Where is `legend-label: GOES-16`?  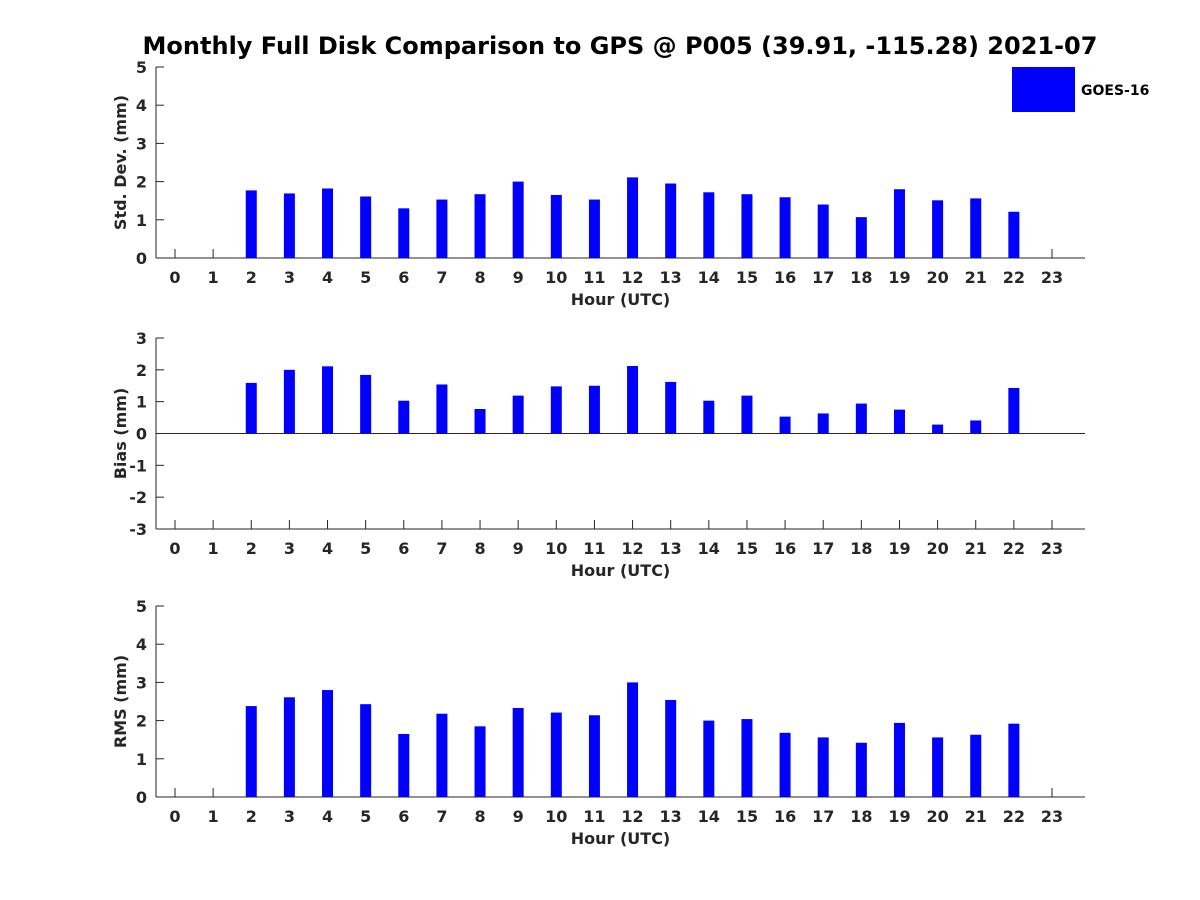
legend-label: GOES-16 is located at coordinates (1115, 91).